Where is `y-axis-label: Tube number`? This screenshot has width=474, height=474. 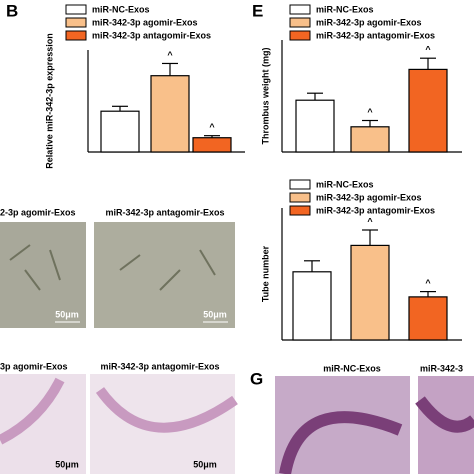 y-axis-label: Tube number is located at coordinates (265, 273).